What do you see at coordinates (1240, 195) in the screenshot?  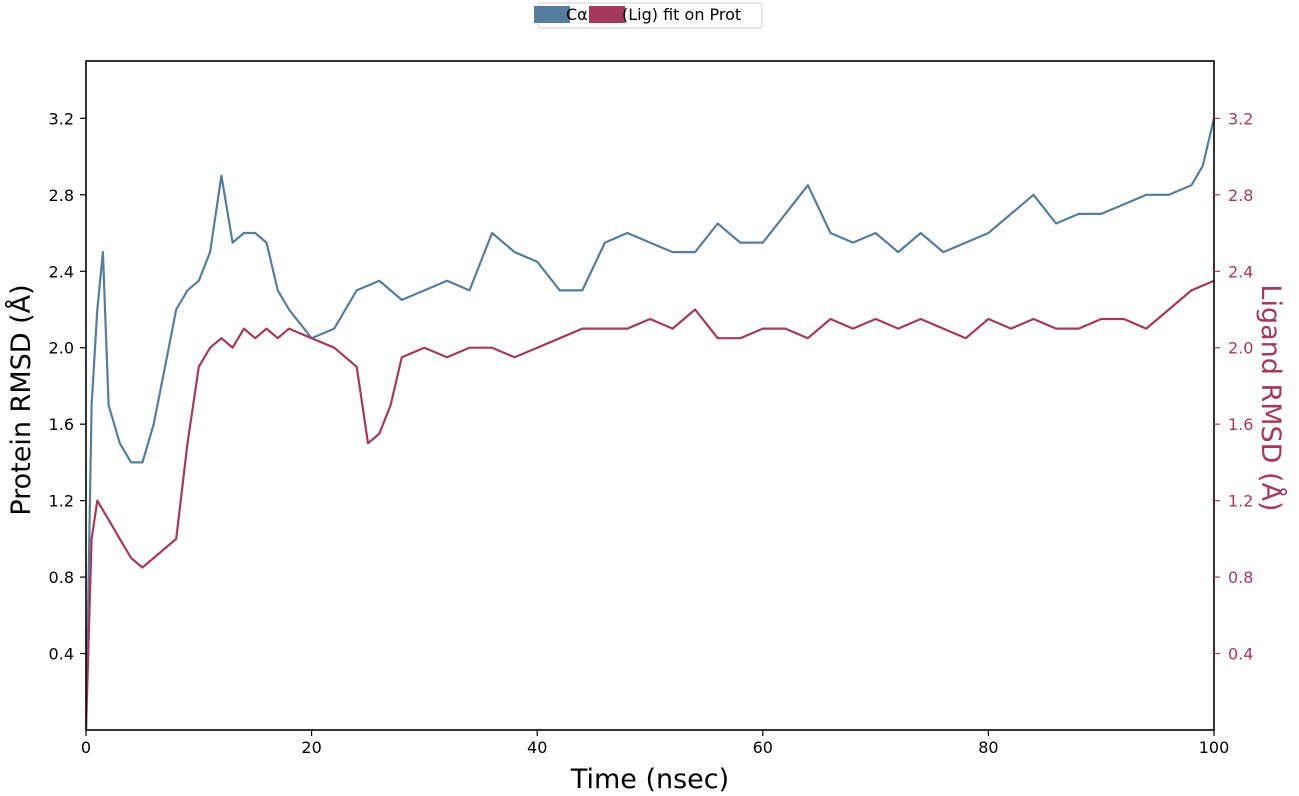 I see `right-y-tick-label: 2.8` at bounding box center [1240, 195].